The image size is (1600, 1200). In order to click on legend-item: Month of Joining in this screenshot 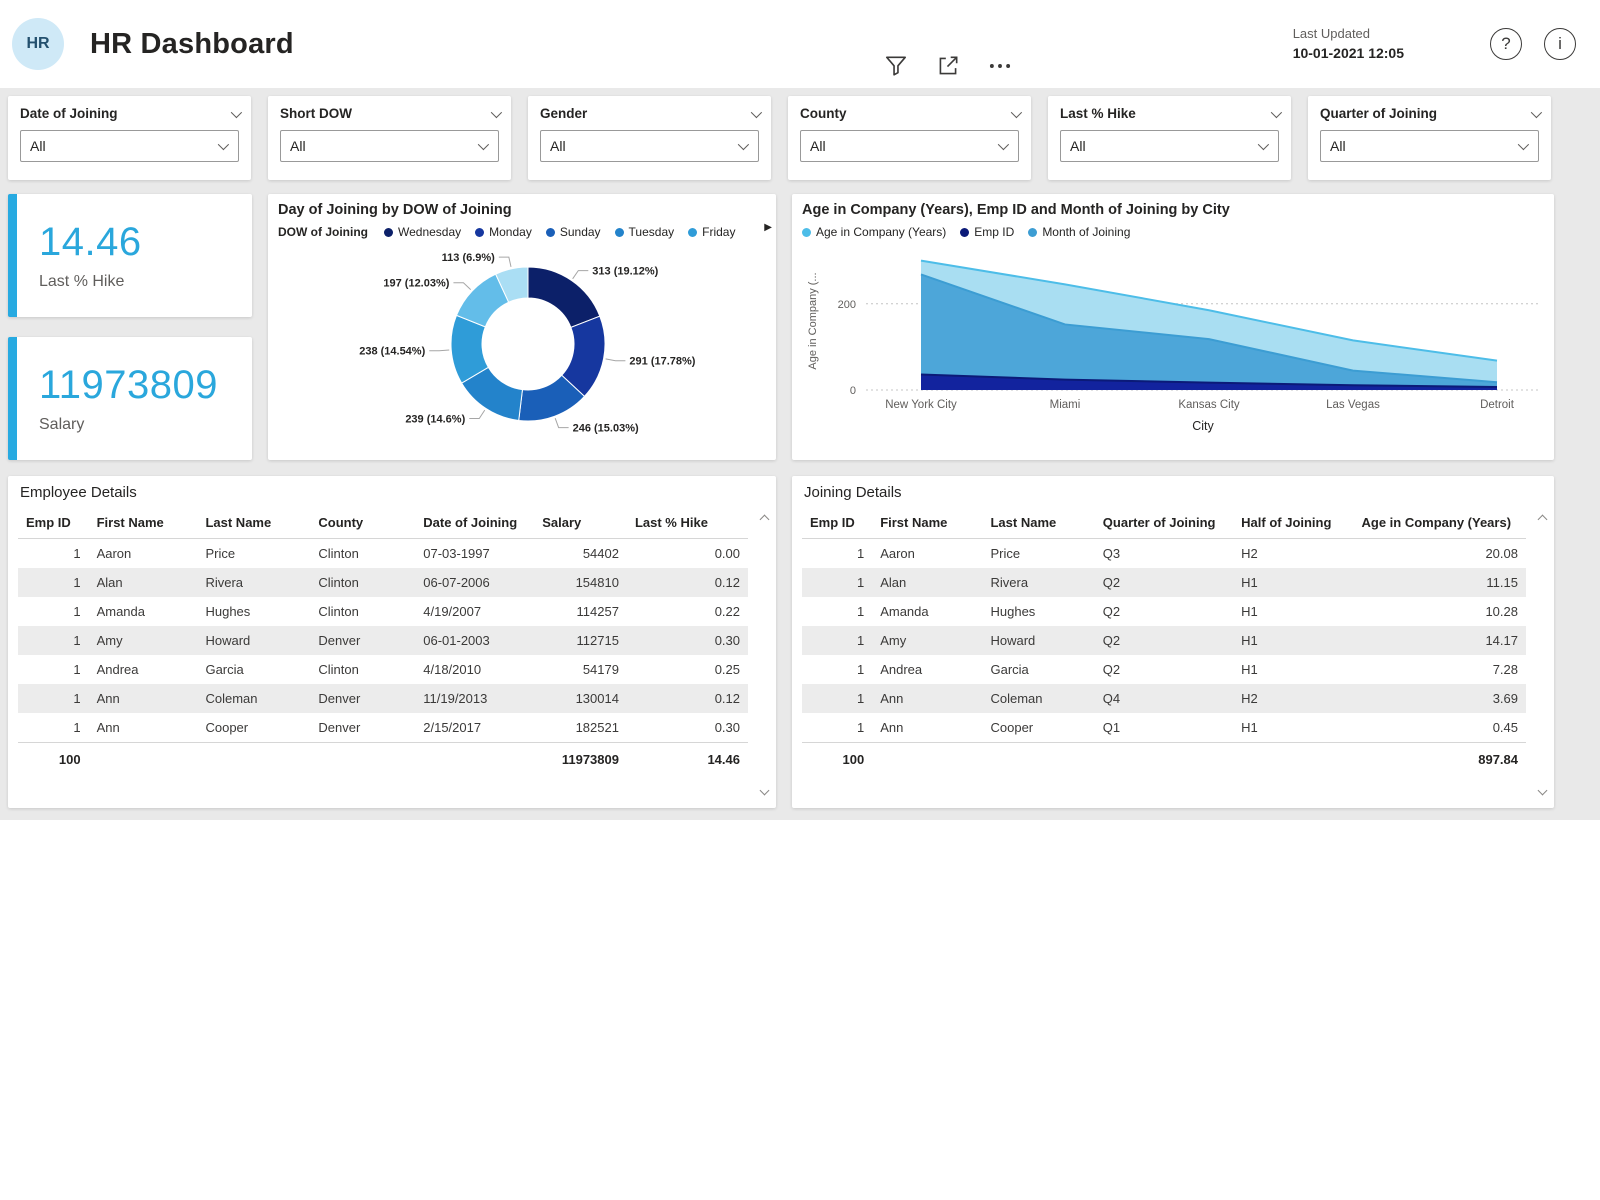, I will do `click(1079, 232)`.